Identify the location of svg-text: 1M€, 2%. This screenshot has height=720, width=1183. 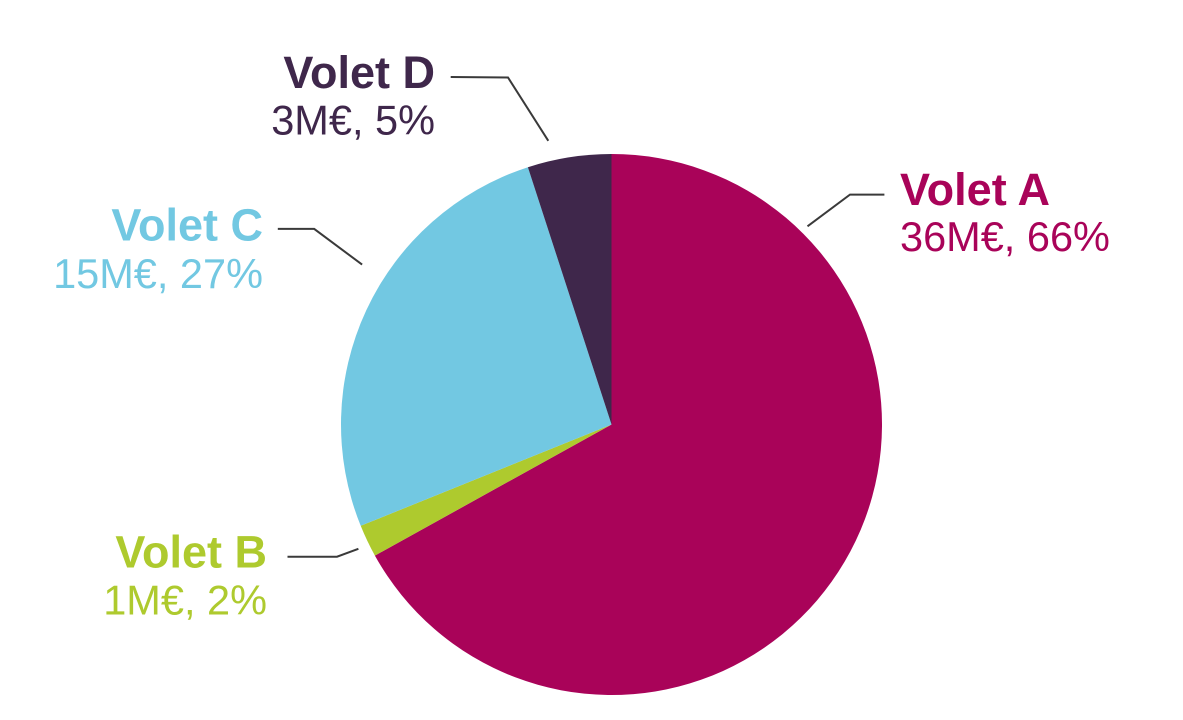
(185, 600).